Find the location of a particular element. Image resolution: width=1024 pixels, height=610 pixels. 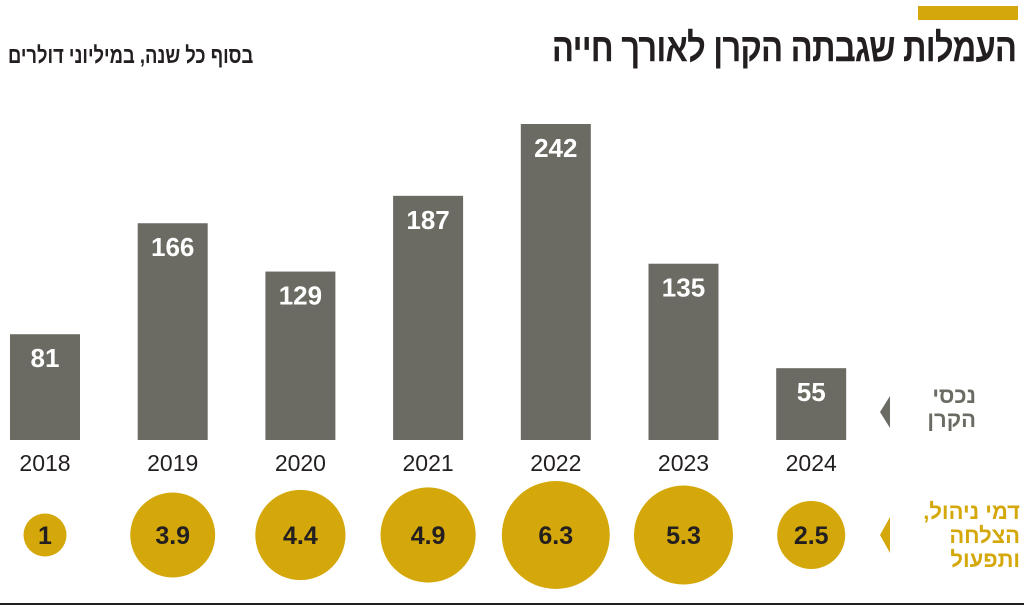

bottom-rule is located at coordinates (512, 604).